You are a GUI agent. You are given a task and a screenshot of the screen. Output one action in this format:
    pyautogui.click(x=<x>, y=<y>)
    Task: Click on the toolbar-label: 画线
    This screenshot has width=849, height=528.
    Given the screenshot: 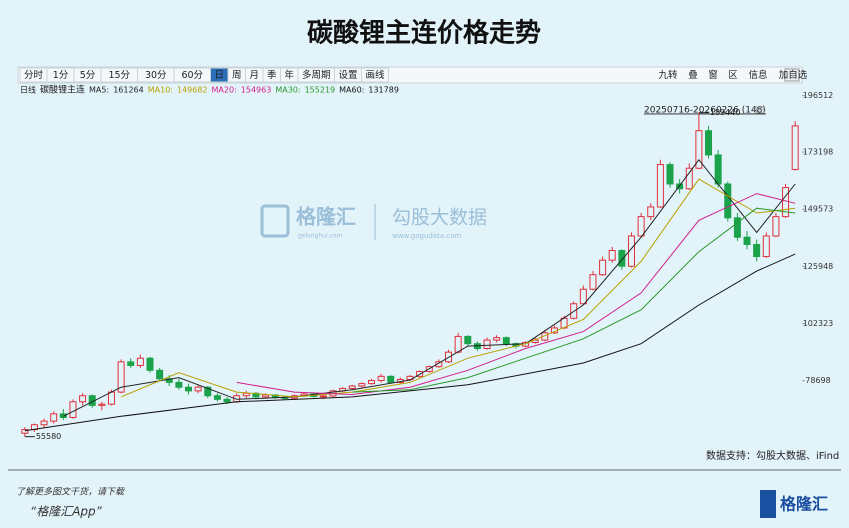 What is the action you would take?
    pyautogui.click(x=375, y=75)
    